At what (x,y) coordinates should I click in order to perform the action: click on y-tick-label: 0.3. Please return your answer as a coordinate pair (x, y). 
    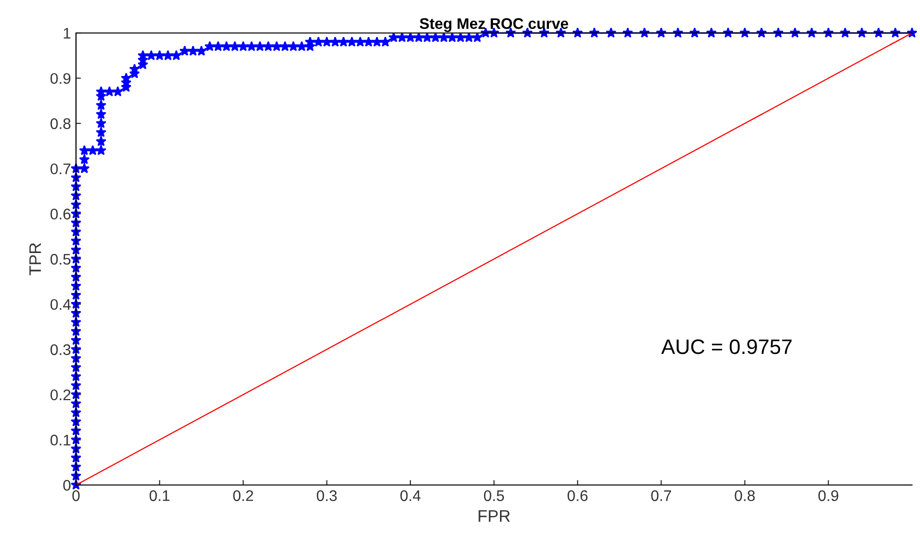
    Looking at the image, I should click on (60, 350).